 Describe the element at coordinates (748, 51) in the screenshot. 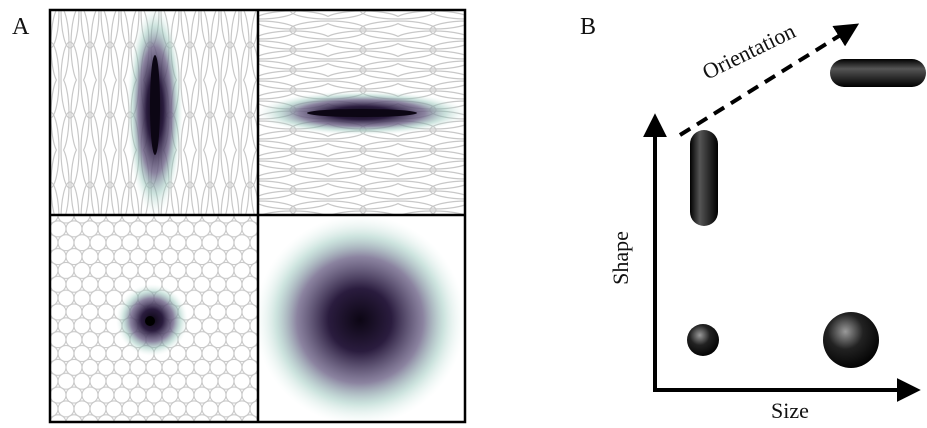

I see `orientation-label: Orientation` at that location.